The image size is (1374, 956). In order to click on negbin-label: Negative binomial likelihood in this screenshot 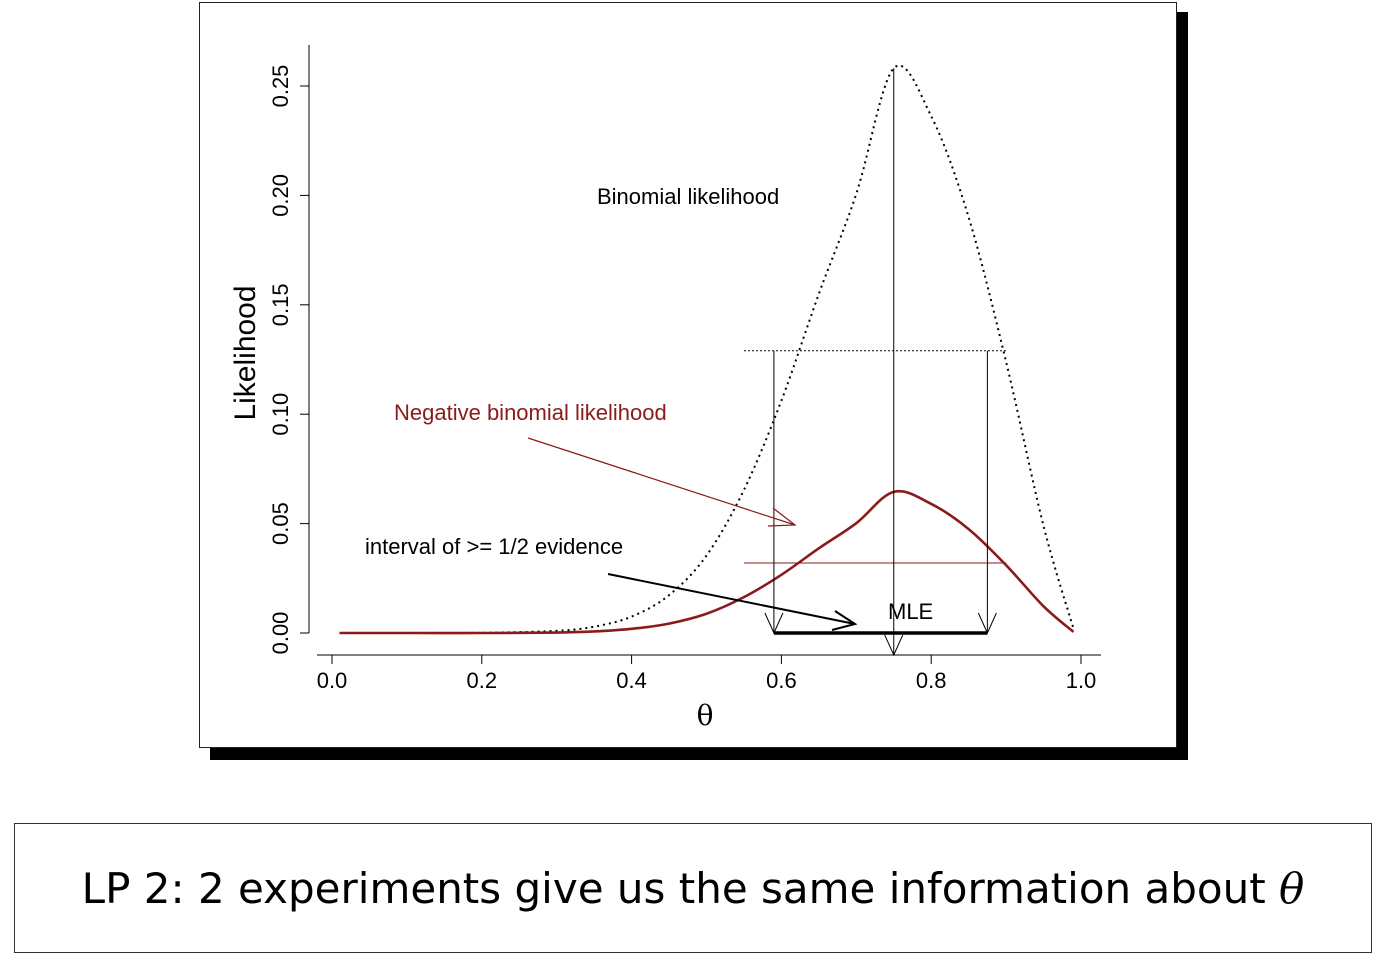, I will do `click(530, 412)`.